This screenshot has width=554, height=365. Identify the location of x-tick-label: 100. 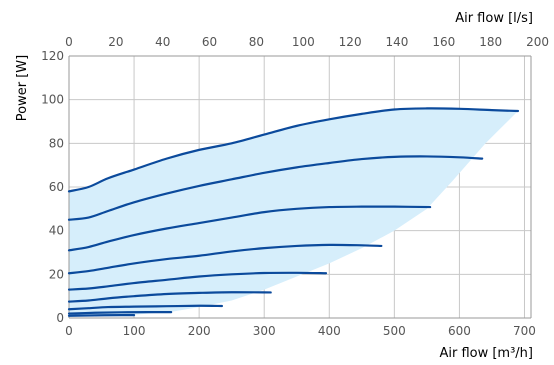
(134, 331).